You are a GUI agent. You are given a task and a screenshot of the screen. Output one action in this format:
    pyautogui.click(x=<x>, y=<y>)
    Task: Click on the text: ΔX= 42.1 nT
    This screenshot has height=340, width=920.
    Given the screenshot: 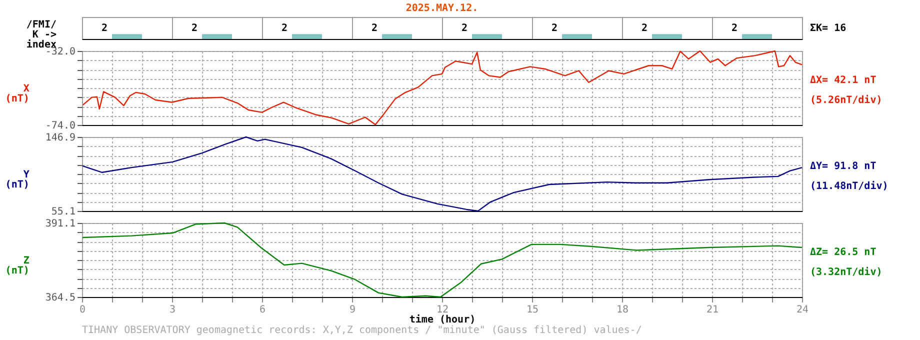 What is the action you would take?
    pyautogui.click(x=843, y=80)
    